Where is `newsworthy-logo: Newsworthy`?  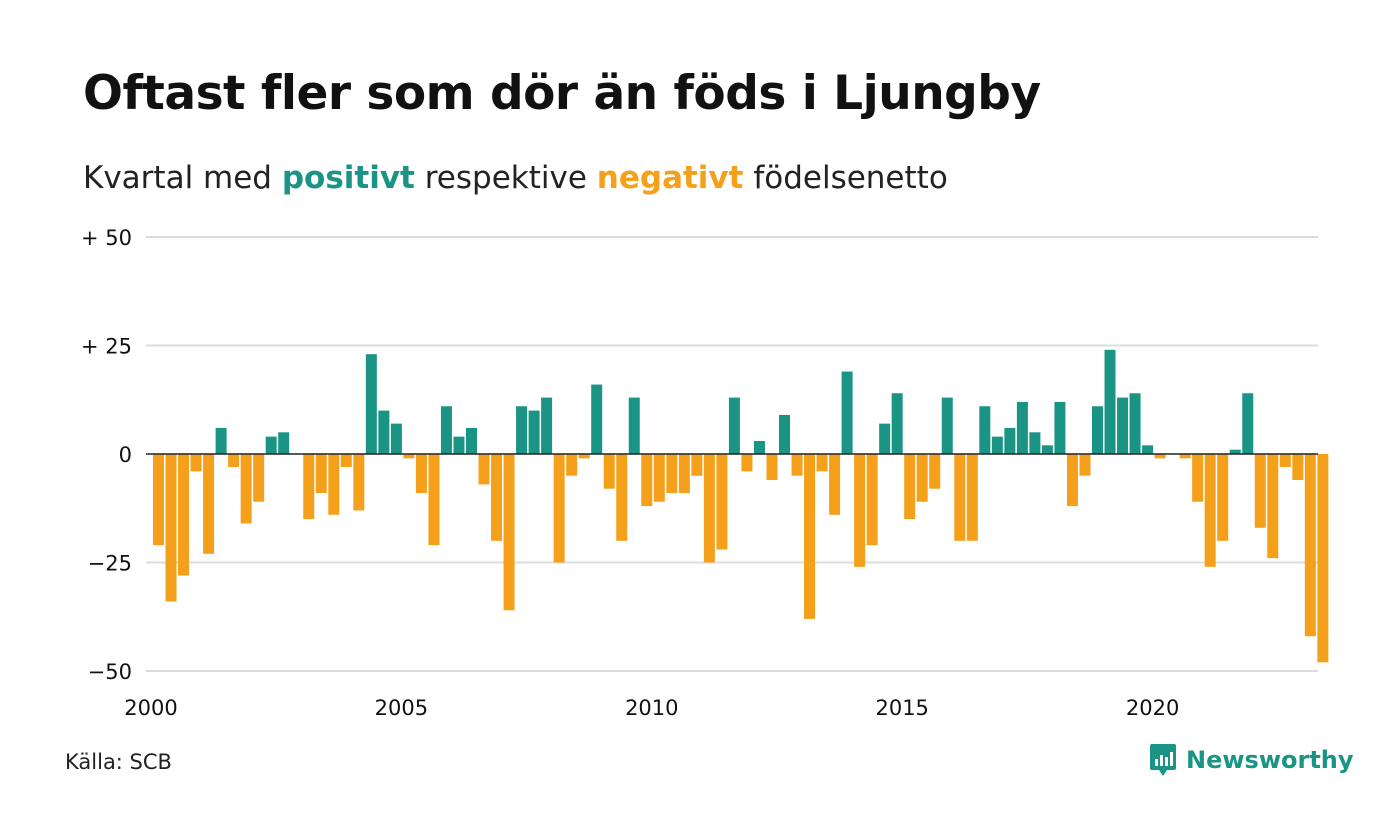
newsworthy-logo: Newsworthy is located at coordinates (1251, 760).